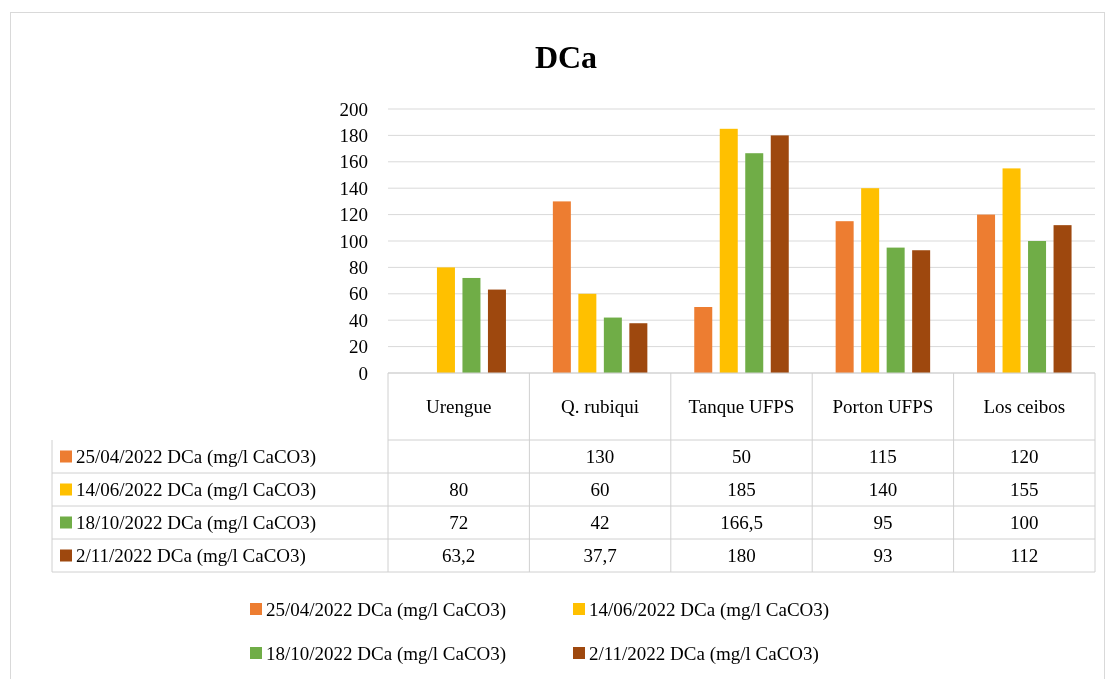  Describe the element at coordinates (600, 556) in the screenshot. I see `data-label: 37,7` at that location.